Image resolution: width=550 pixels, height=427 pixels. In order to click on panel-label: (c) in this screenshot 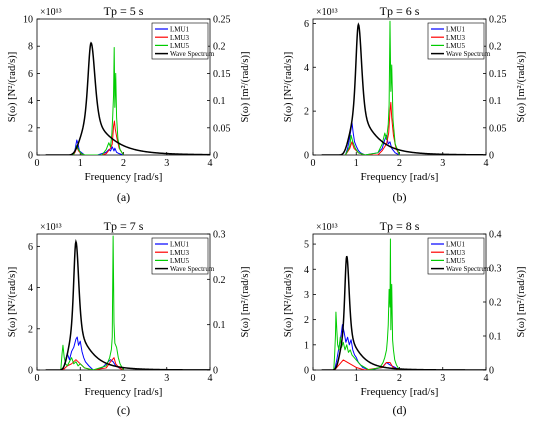, I will do `click(123, 410)`.